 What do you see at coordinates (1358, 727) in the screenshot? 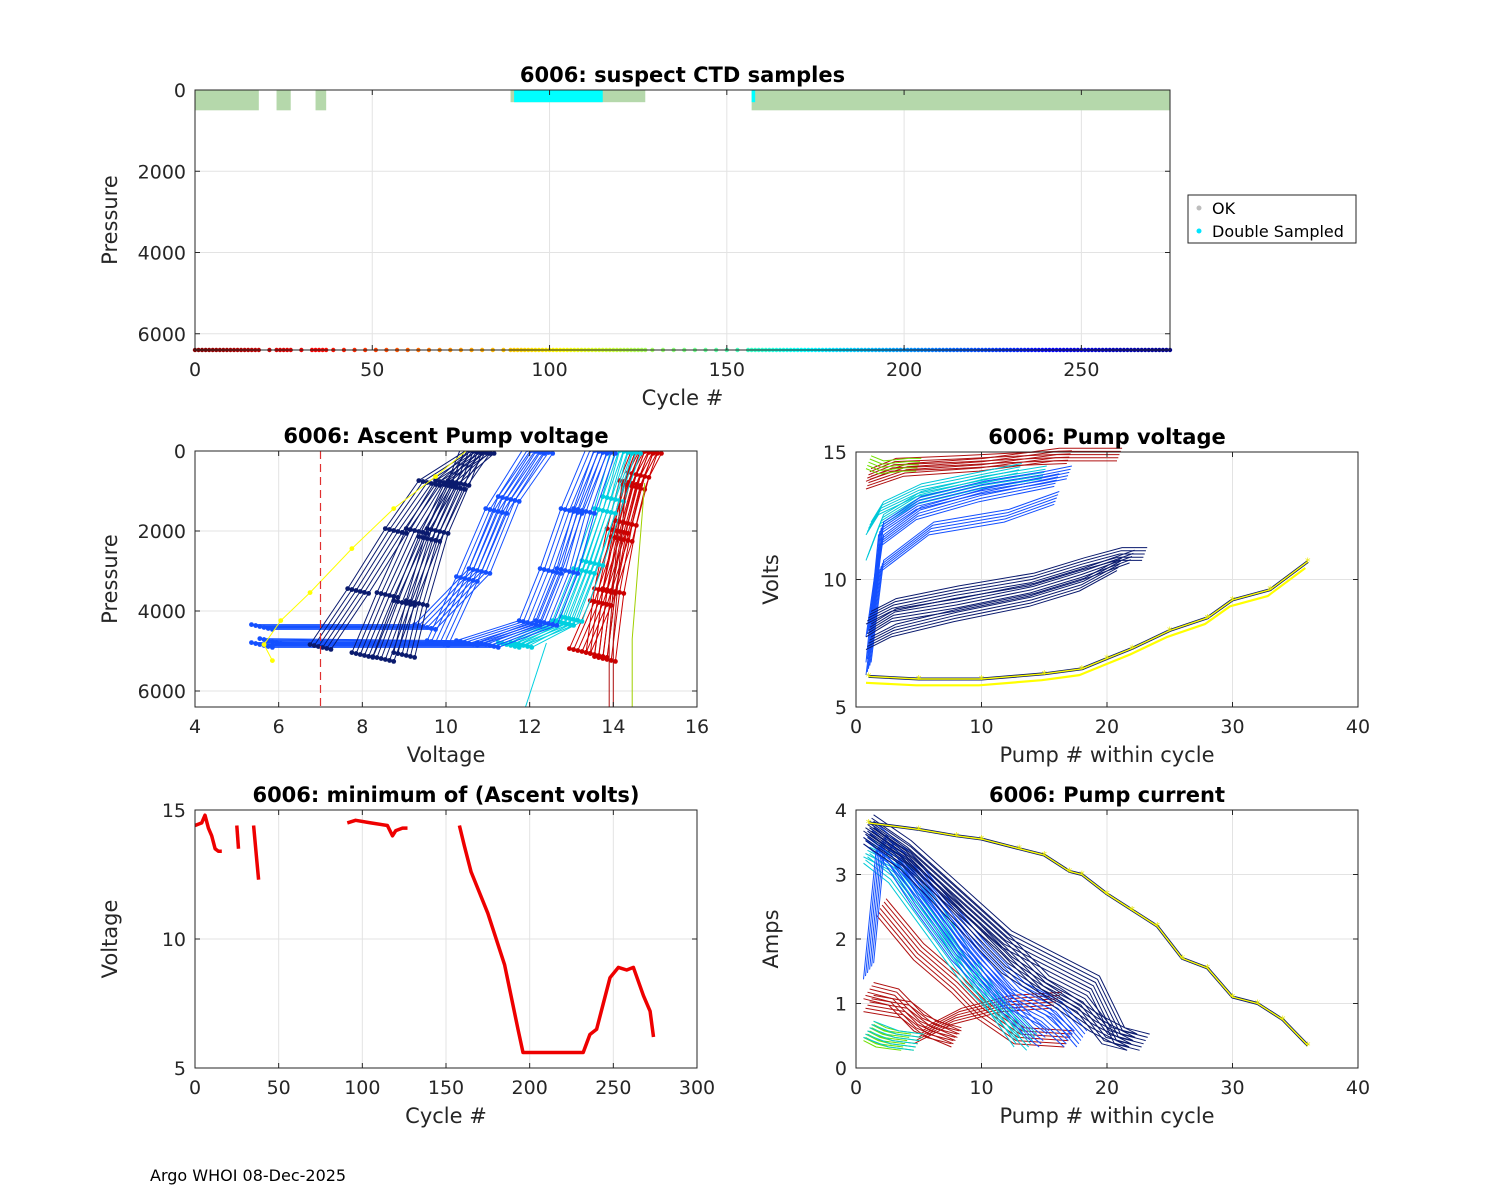
I see `x-tick-label: 40` at bounding box center [1358, 727].